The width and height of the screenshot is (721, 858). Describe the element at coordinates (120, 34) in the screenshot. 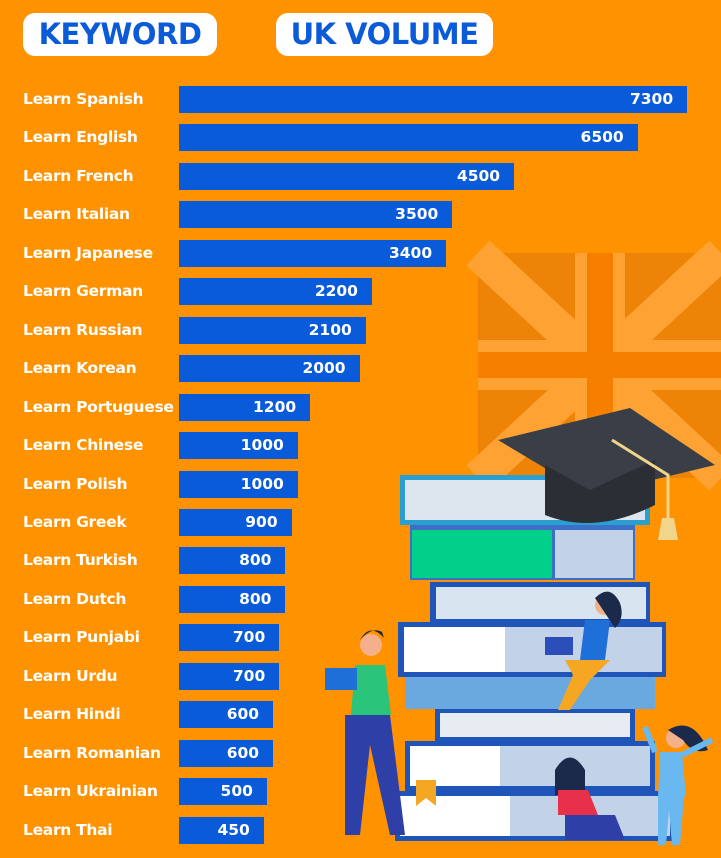

I see `keyword-header: KEYWORD` at that location.